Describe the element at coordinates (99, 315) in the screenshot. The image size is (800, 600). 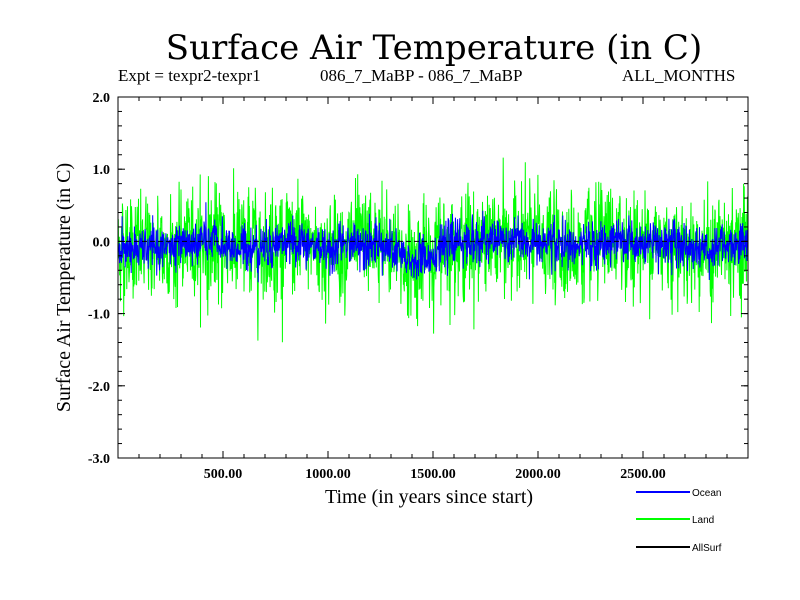
I see `y-tick-label: -1.0` at that location.